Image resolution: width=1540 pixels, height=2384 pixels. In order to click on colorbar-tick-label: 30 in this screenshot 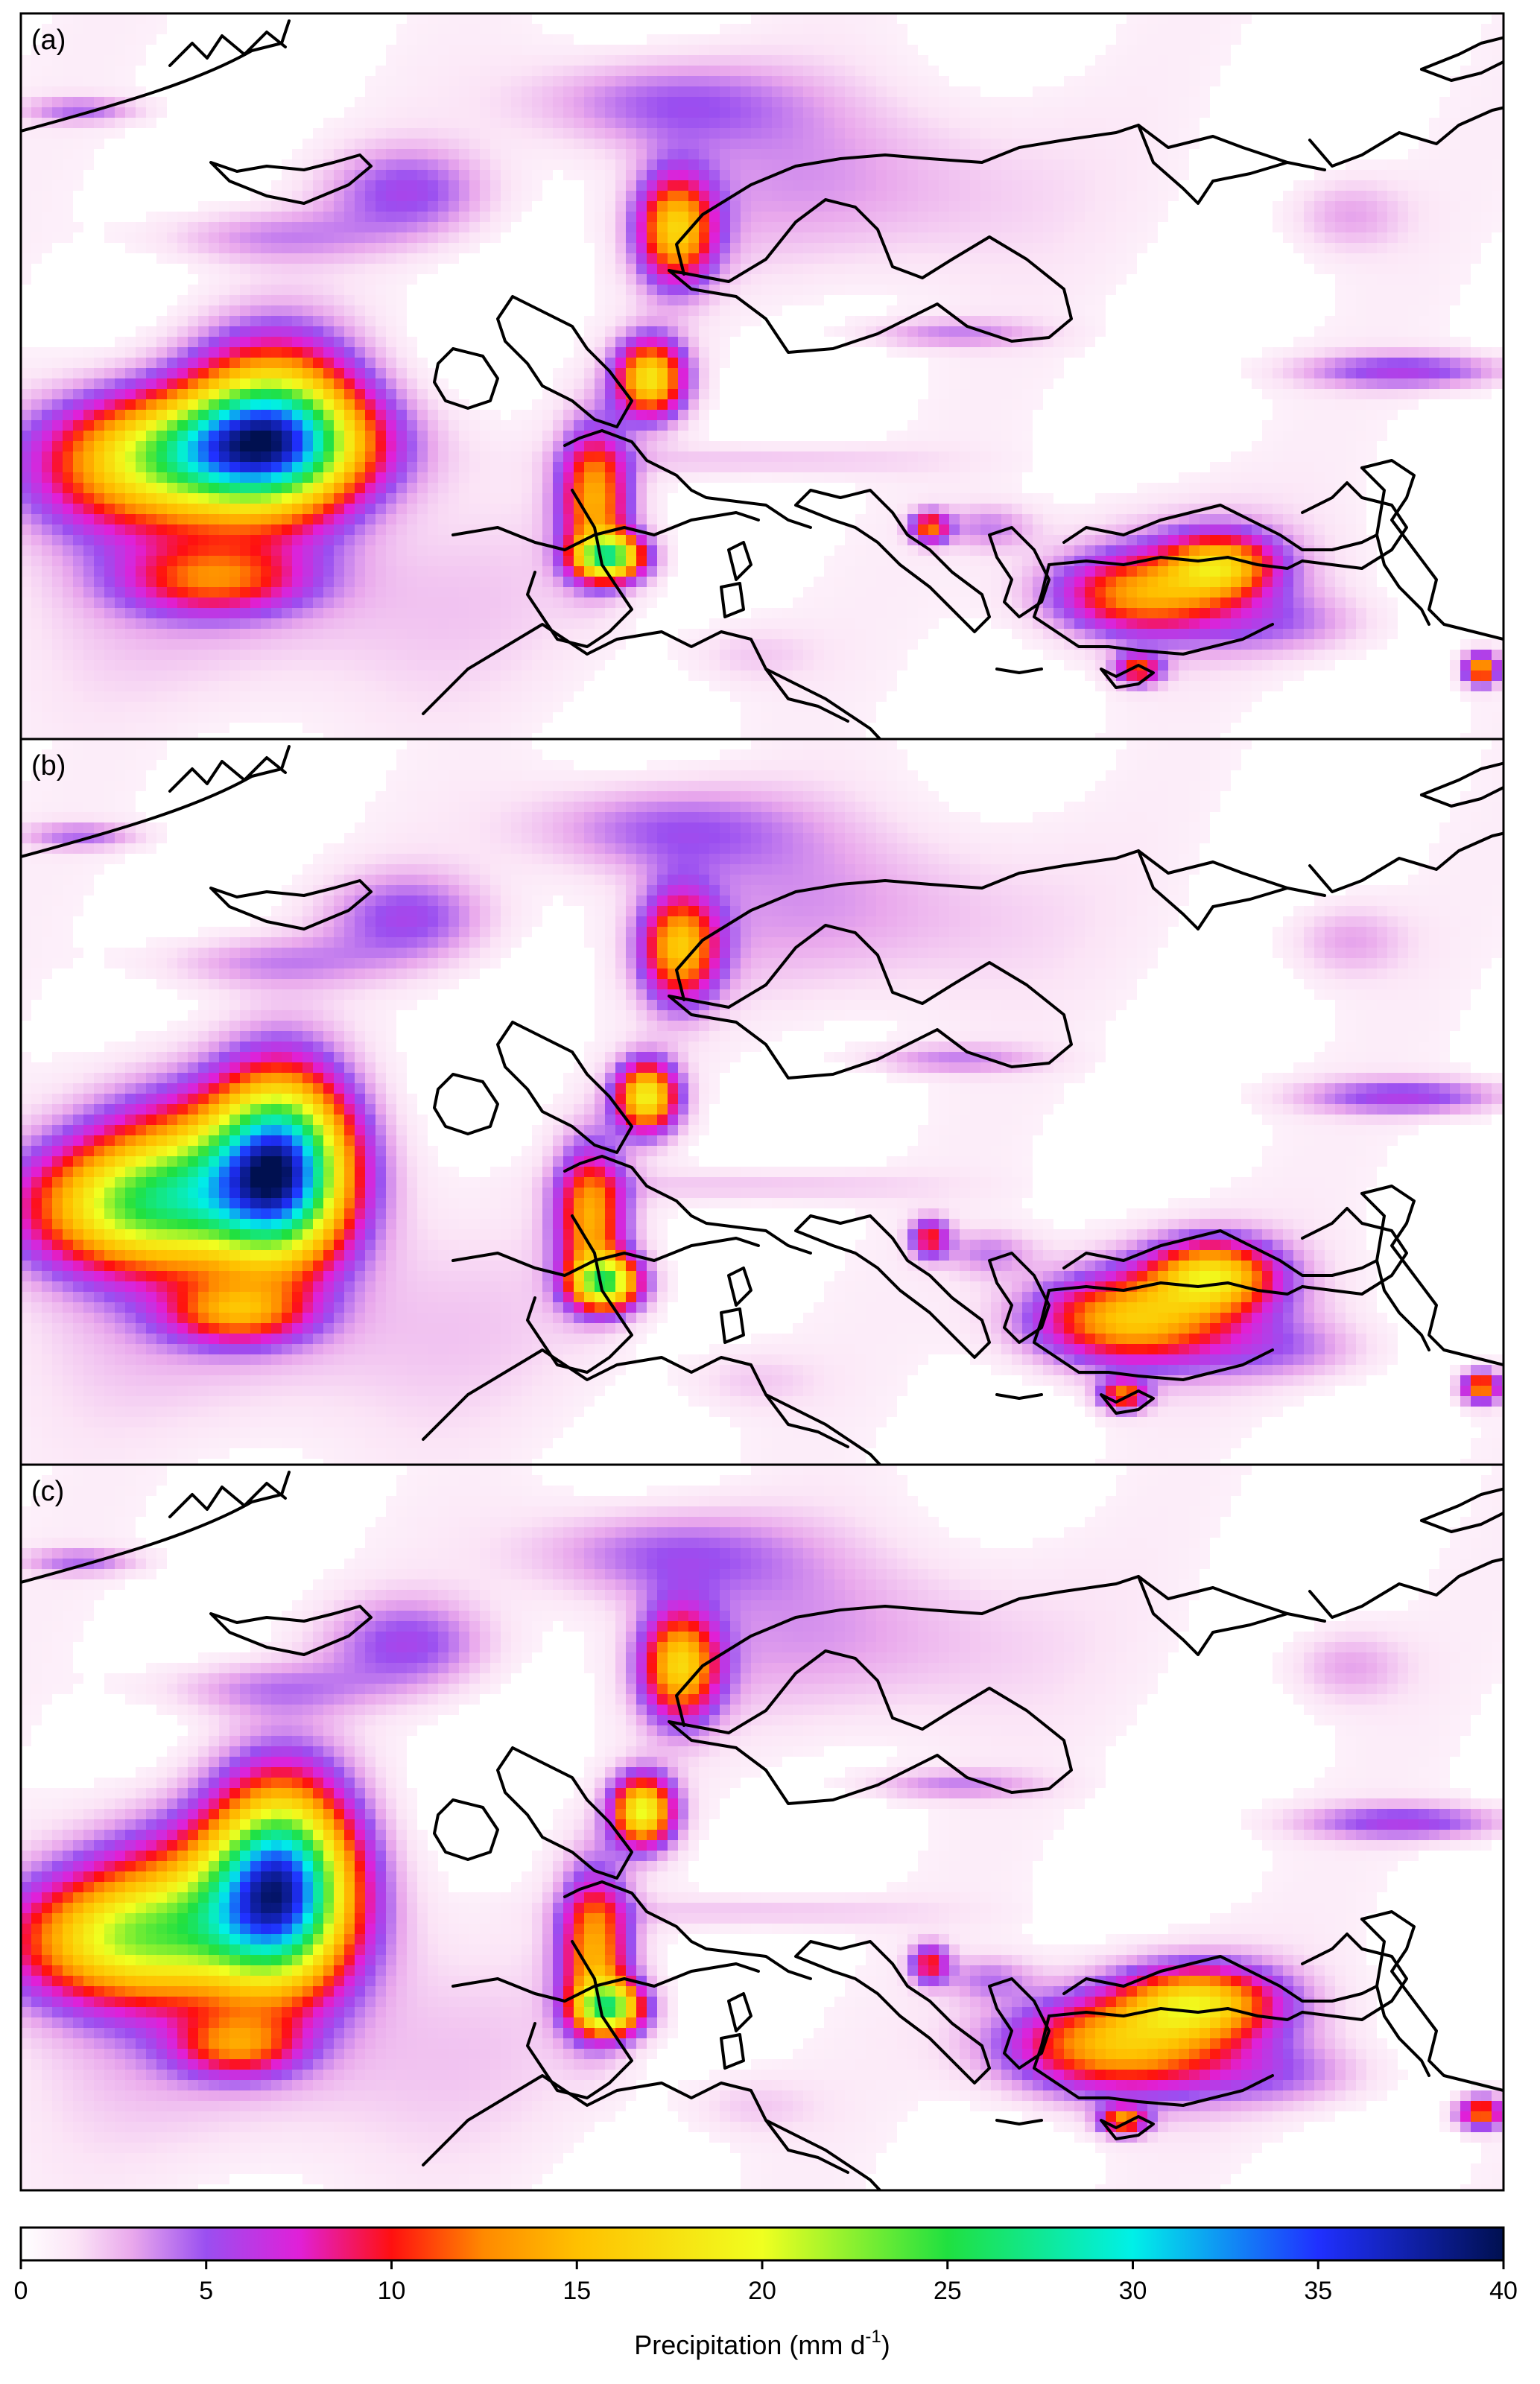, I will do `click(1133, 2291)`.